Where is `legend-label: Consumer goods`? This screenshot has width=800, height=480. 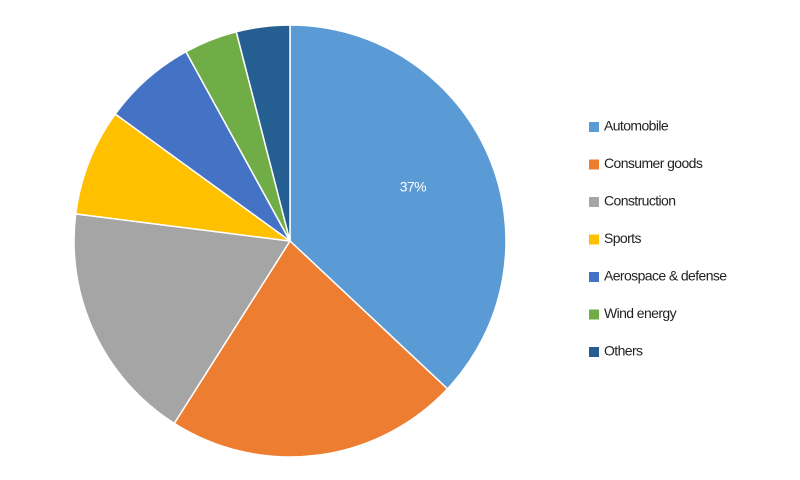
legend-label: Consumer goods is located at coordinates (653, 163).